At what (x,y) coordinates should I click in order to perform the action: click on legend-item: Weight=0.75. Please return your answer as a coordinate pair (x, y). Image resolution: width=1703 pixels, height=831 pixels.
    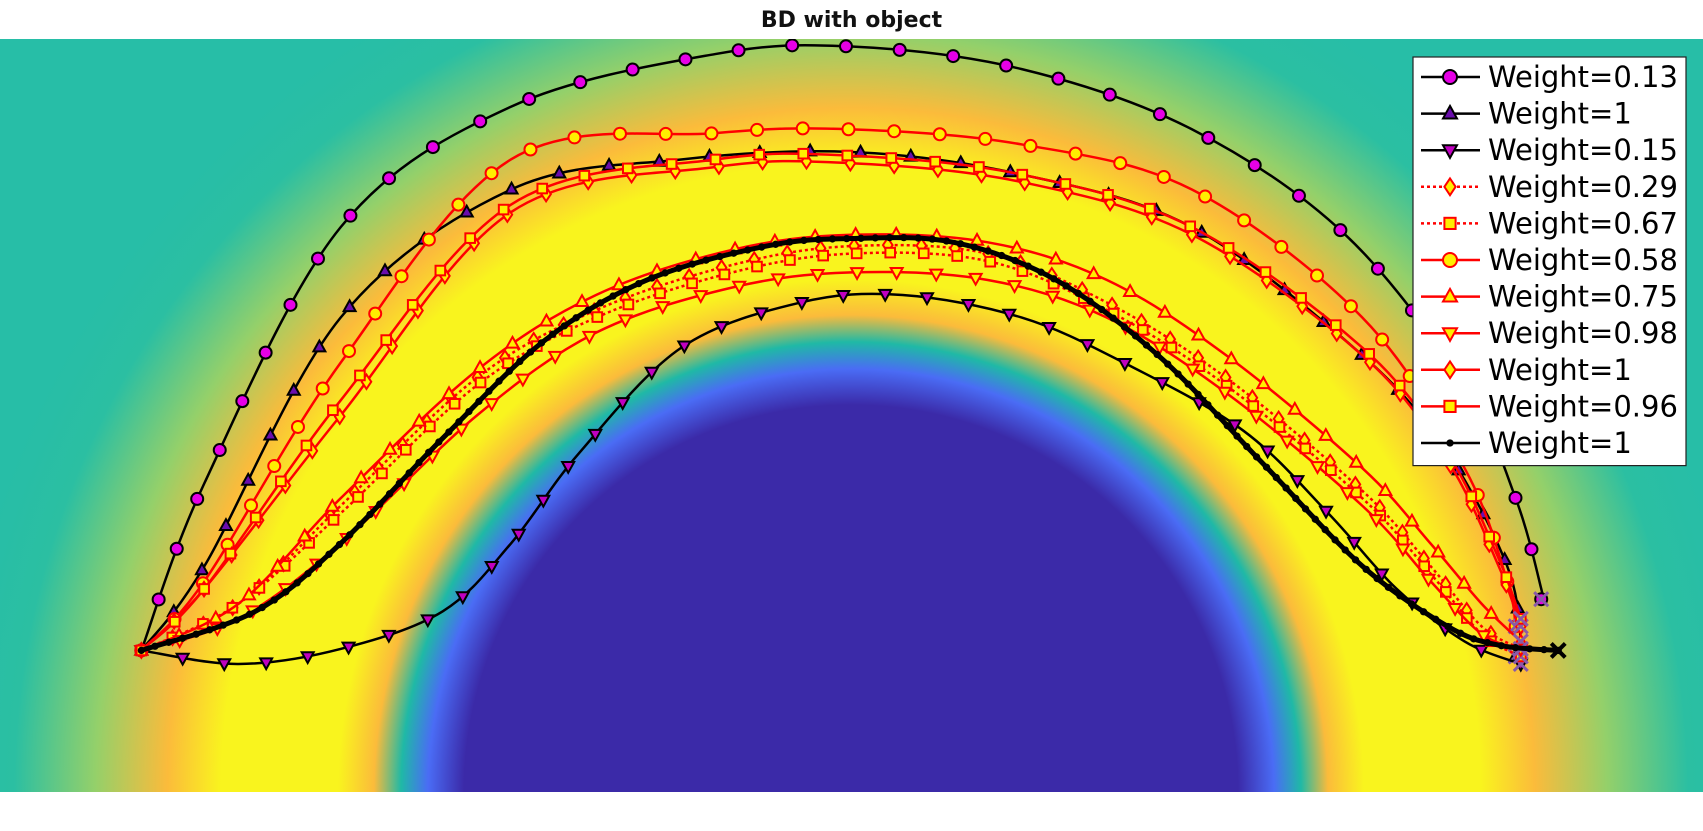
    Looking at the image, I should click on (1549, 297).